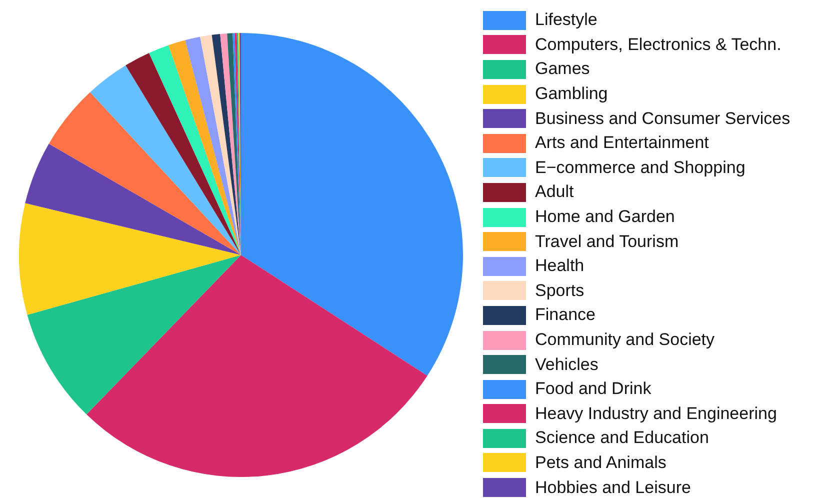 The image size is (839, 498). I want to click on legend-label: Finance, so click(565, 315).